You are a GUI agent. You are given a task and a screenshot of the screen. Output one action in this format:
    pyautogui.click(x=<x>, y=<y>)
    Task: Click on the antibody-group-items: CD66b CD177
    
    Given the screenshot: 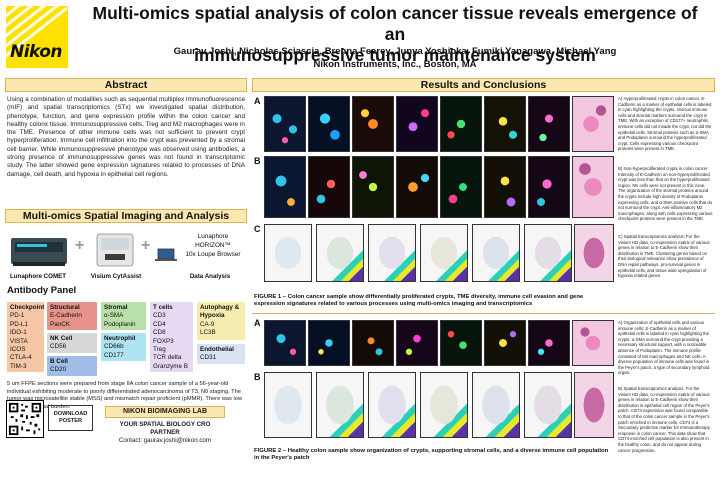 What is the action you would take?
    pyautogui.click(x=114, y=351)
    